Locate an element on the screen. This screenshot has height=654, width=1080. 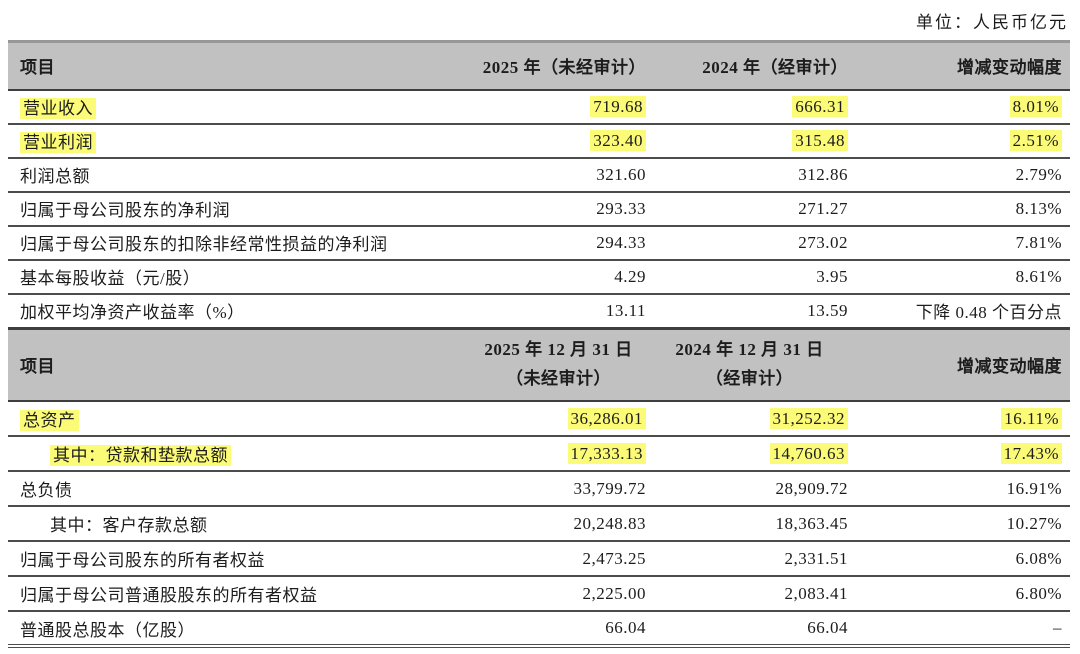
header-2025-audit-status: （未经审计） is located at coordinates (558, 378).